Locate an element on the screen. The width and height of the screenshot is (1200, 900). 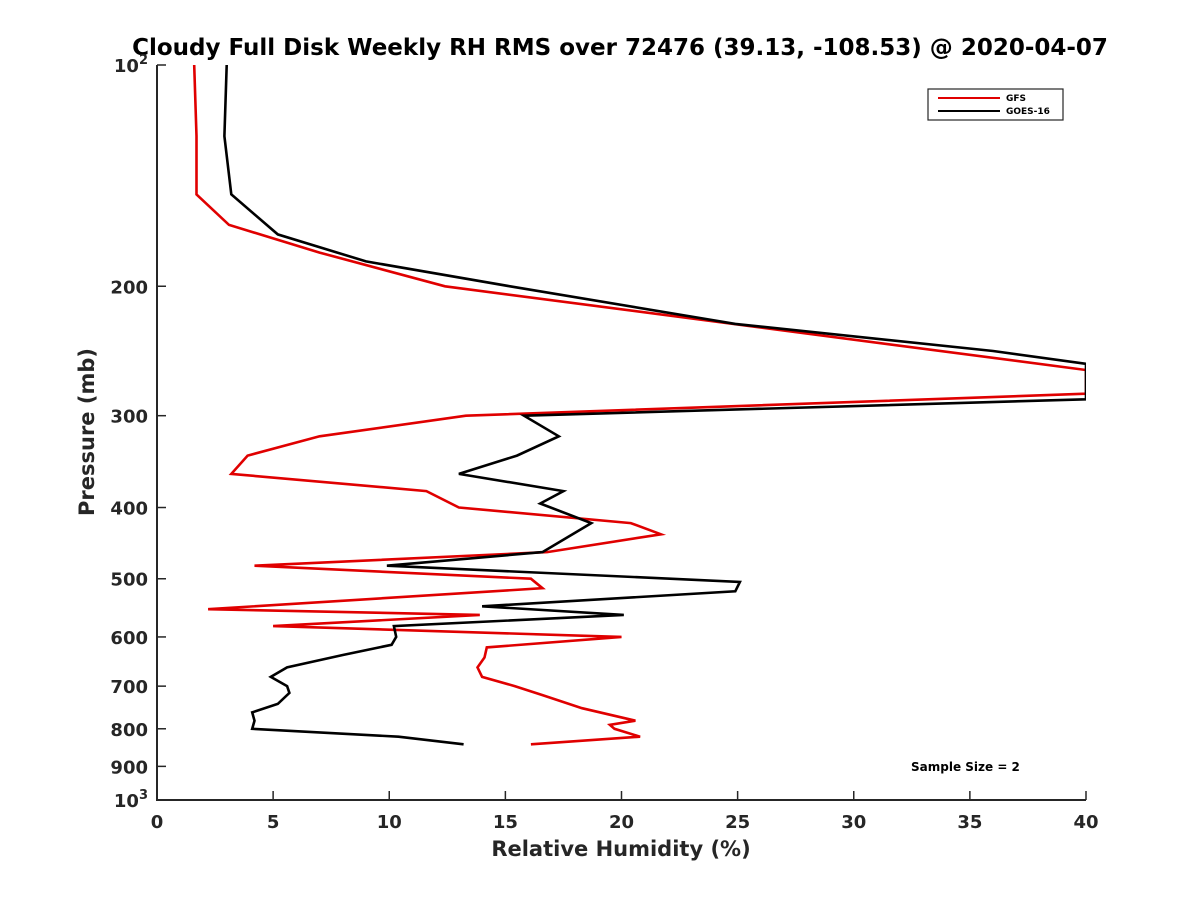
legend-label-gfs: GFS is located at coordinates (1016, 99).